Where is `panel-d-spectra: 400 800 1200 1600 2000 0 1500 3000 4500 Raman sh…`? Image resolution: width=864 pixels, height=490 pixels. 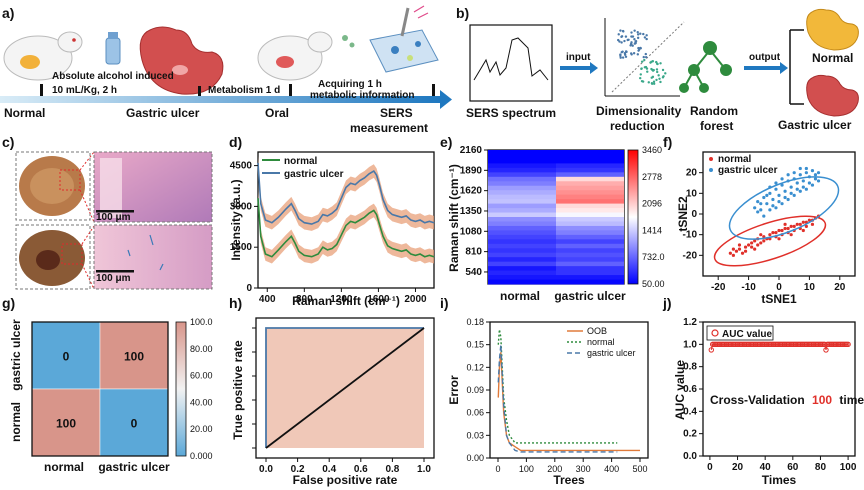 panel-d-spectra: 400 800 1200 1600 2000 0 1500 3000 4500 Raman sh… is located at coordinates (332, 229).